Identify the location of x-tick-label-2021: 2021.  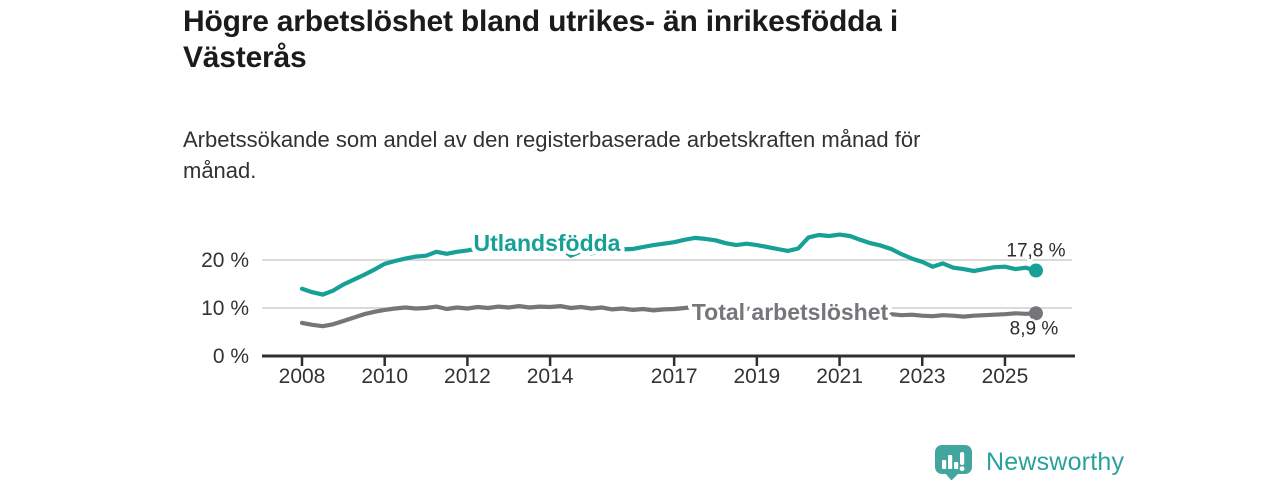
(839, 376).